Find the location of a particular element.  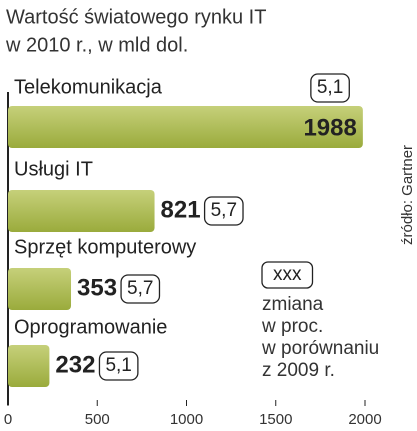

x-tick-label: 1500 is located at coordinates (275, 419).